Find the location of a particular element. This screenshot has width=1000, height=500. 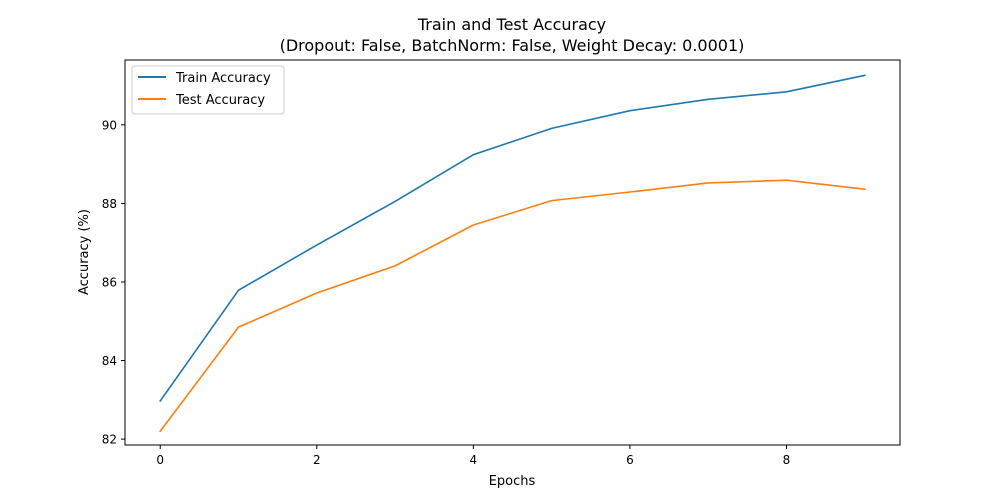

legend: Train Accuracy Test Accuracy is located at coordinates (208, 90).